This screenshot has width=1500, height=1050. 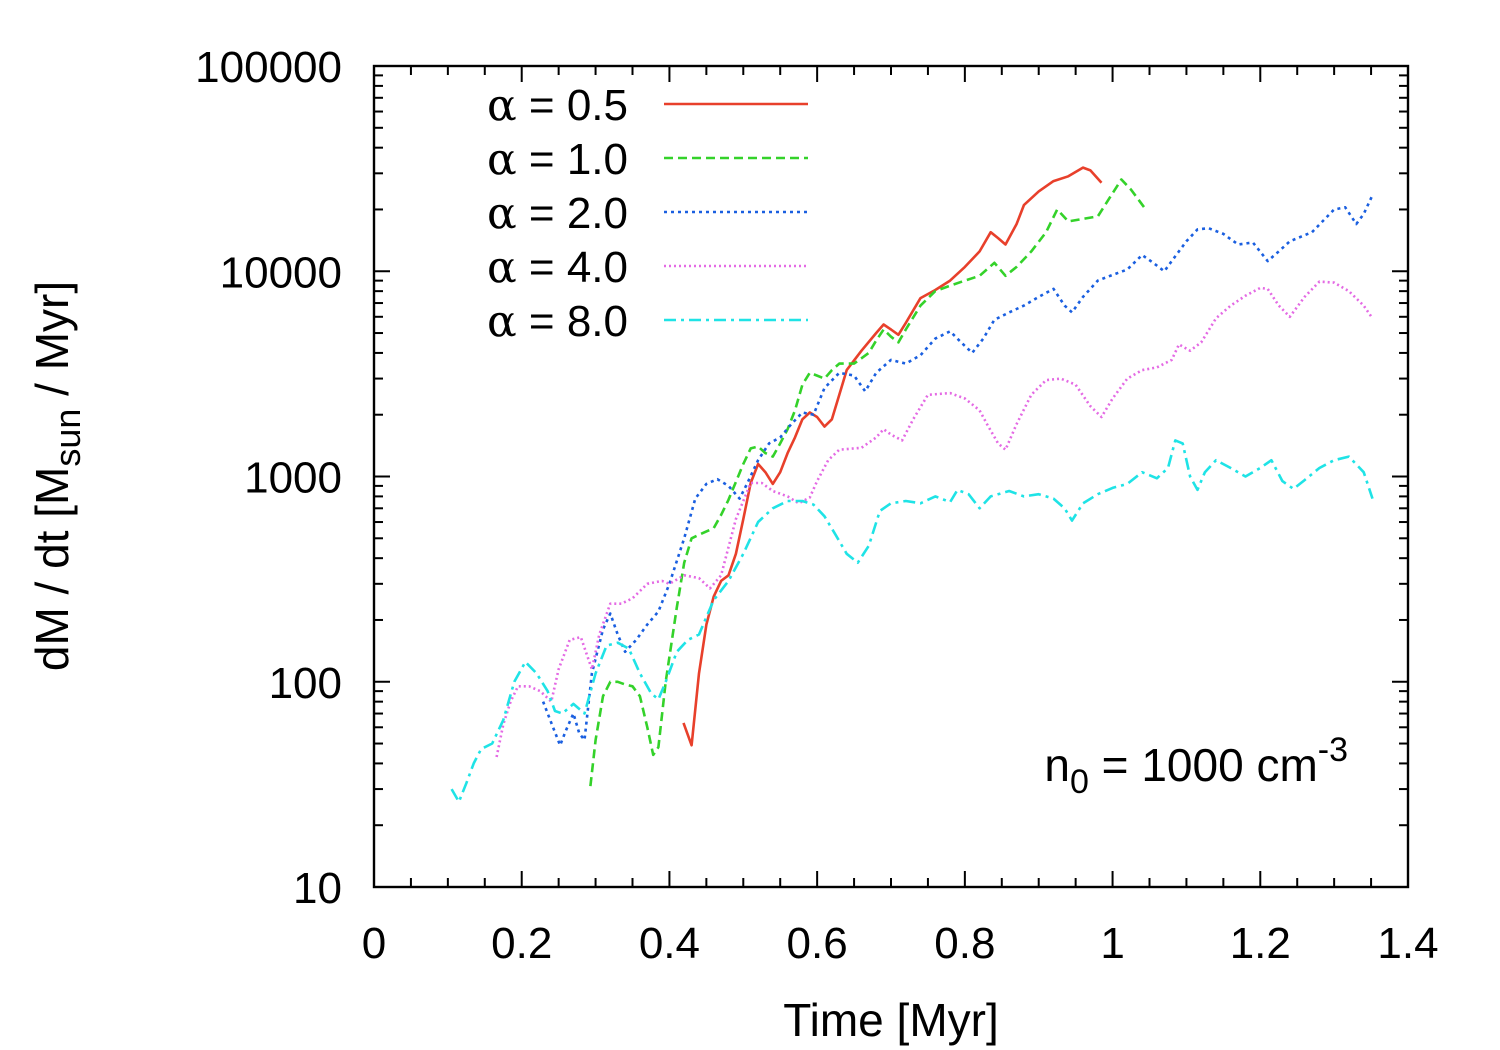 I want to click on y-tick-labels: 10 100 1000 10000 100000, so click(x=268, y=478).